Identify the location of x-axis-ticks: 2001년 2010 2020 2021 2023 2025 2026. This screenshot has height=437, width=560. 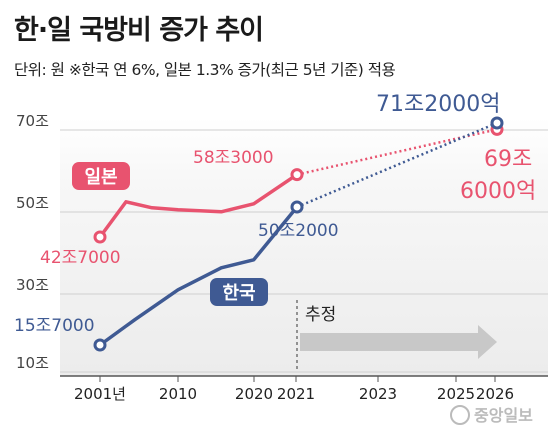
(294, 389).